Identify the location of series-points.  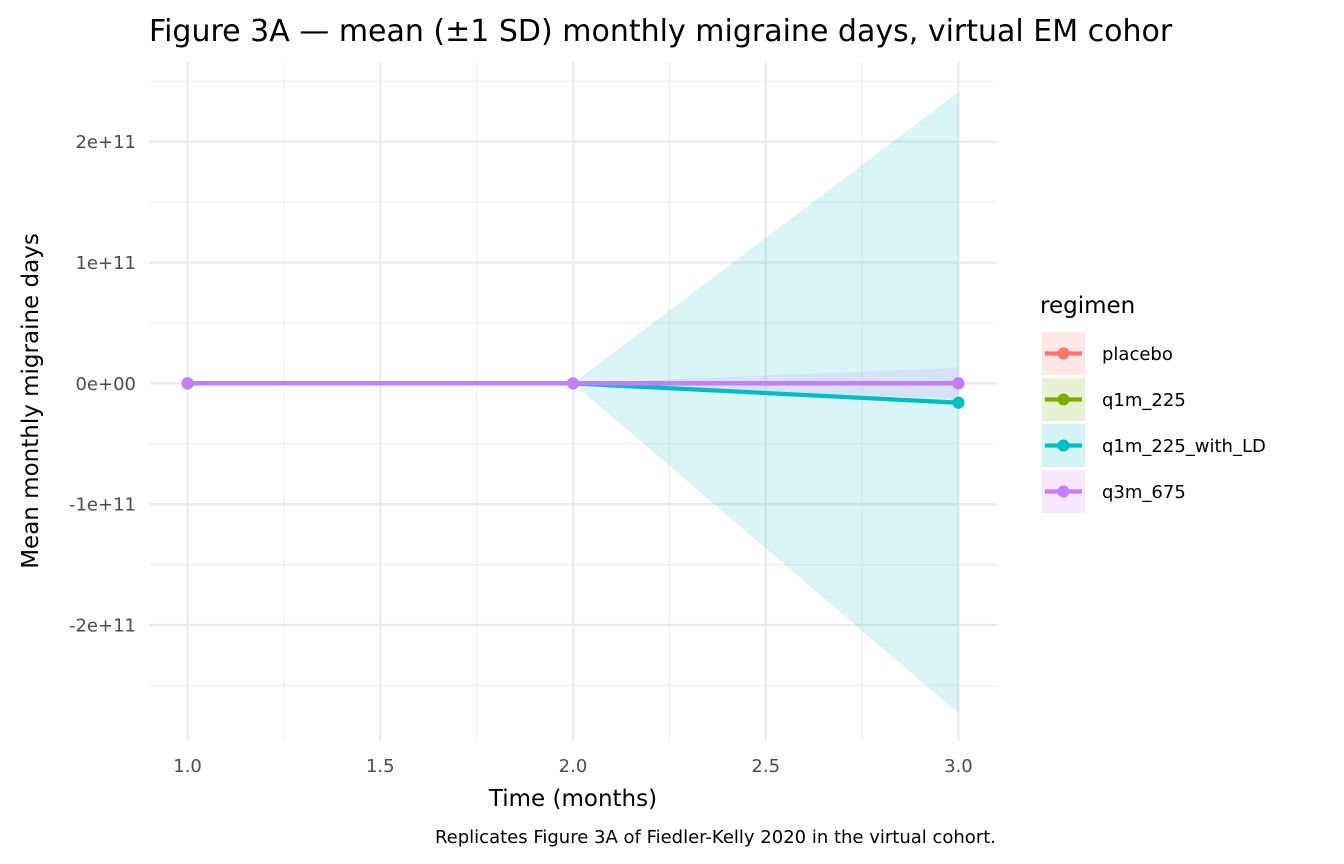
(573, 393).